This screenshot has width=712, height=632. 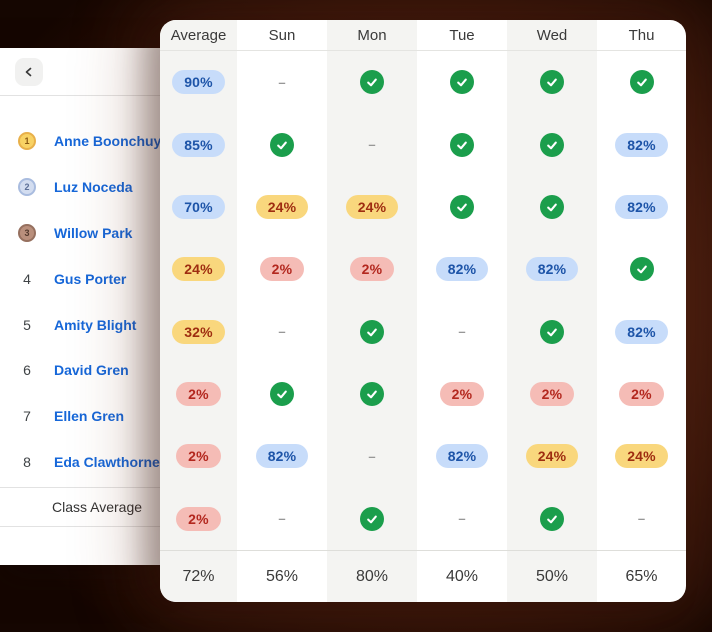 I want to click on student-row: 1 Anne Boonchuy, so click(x=81, y=141).